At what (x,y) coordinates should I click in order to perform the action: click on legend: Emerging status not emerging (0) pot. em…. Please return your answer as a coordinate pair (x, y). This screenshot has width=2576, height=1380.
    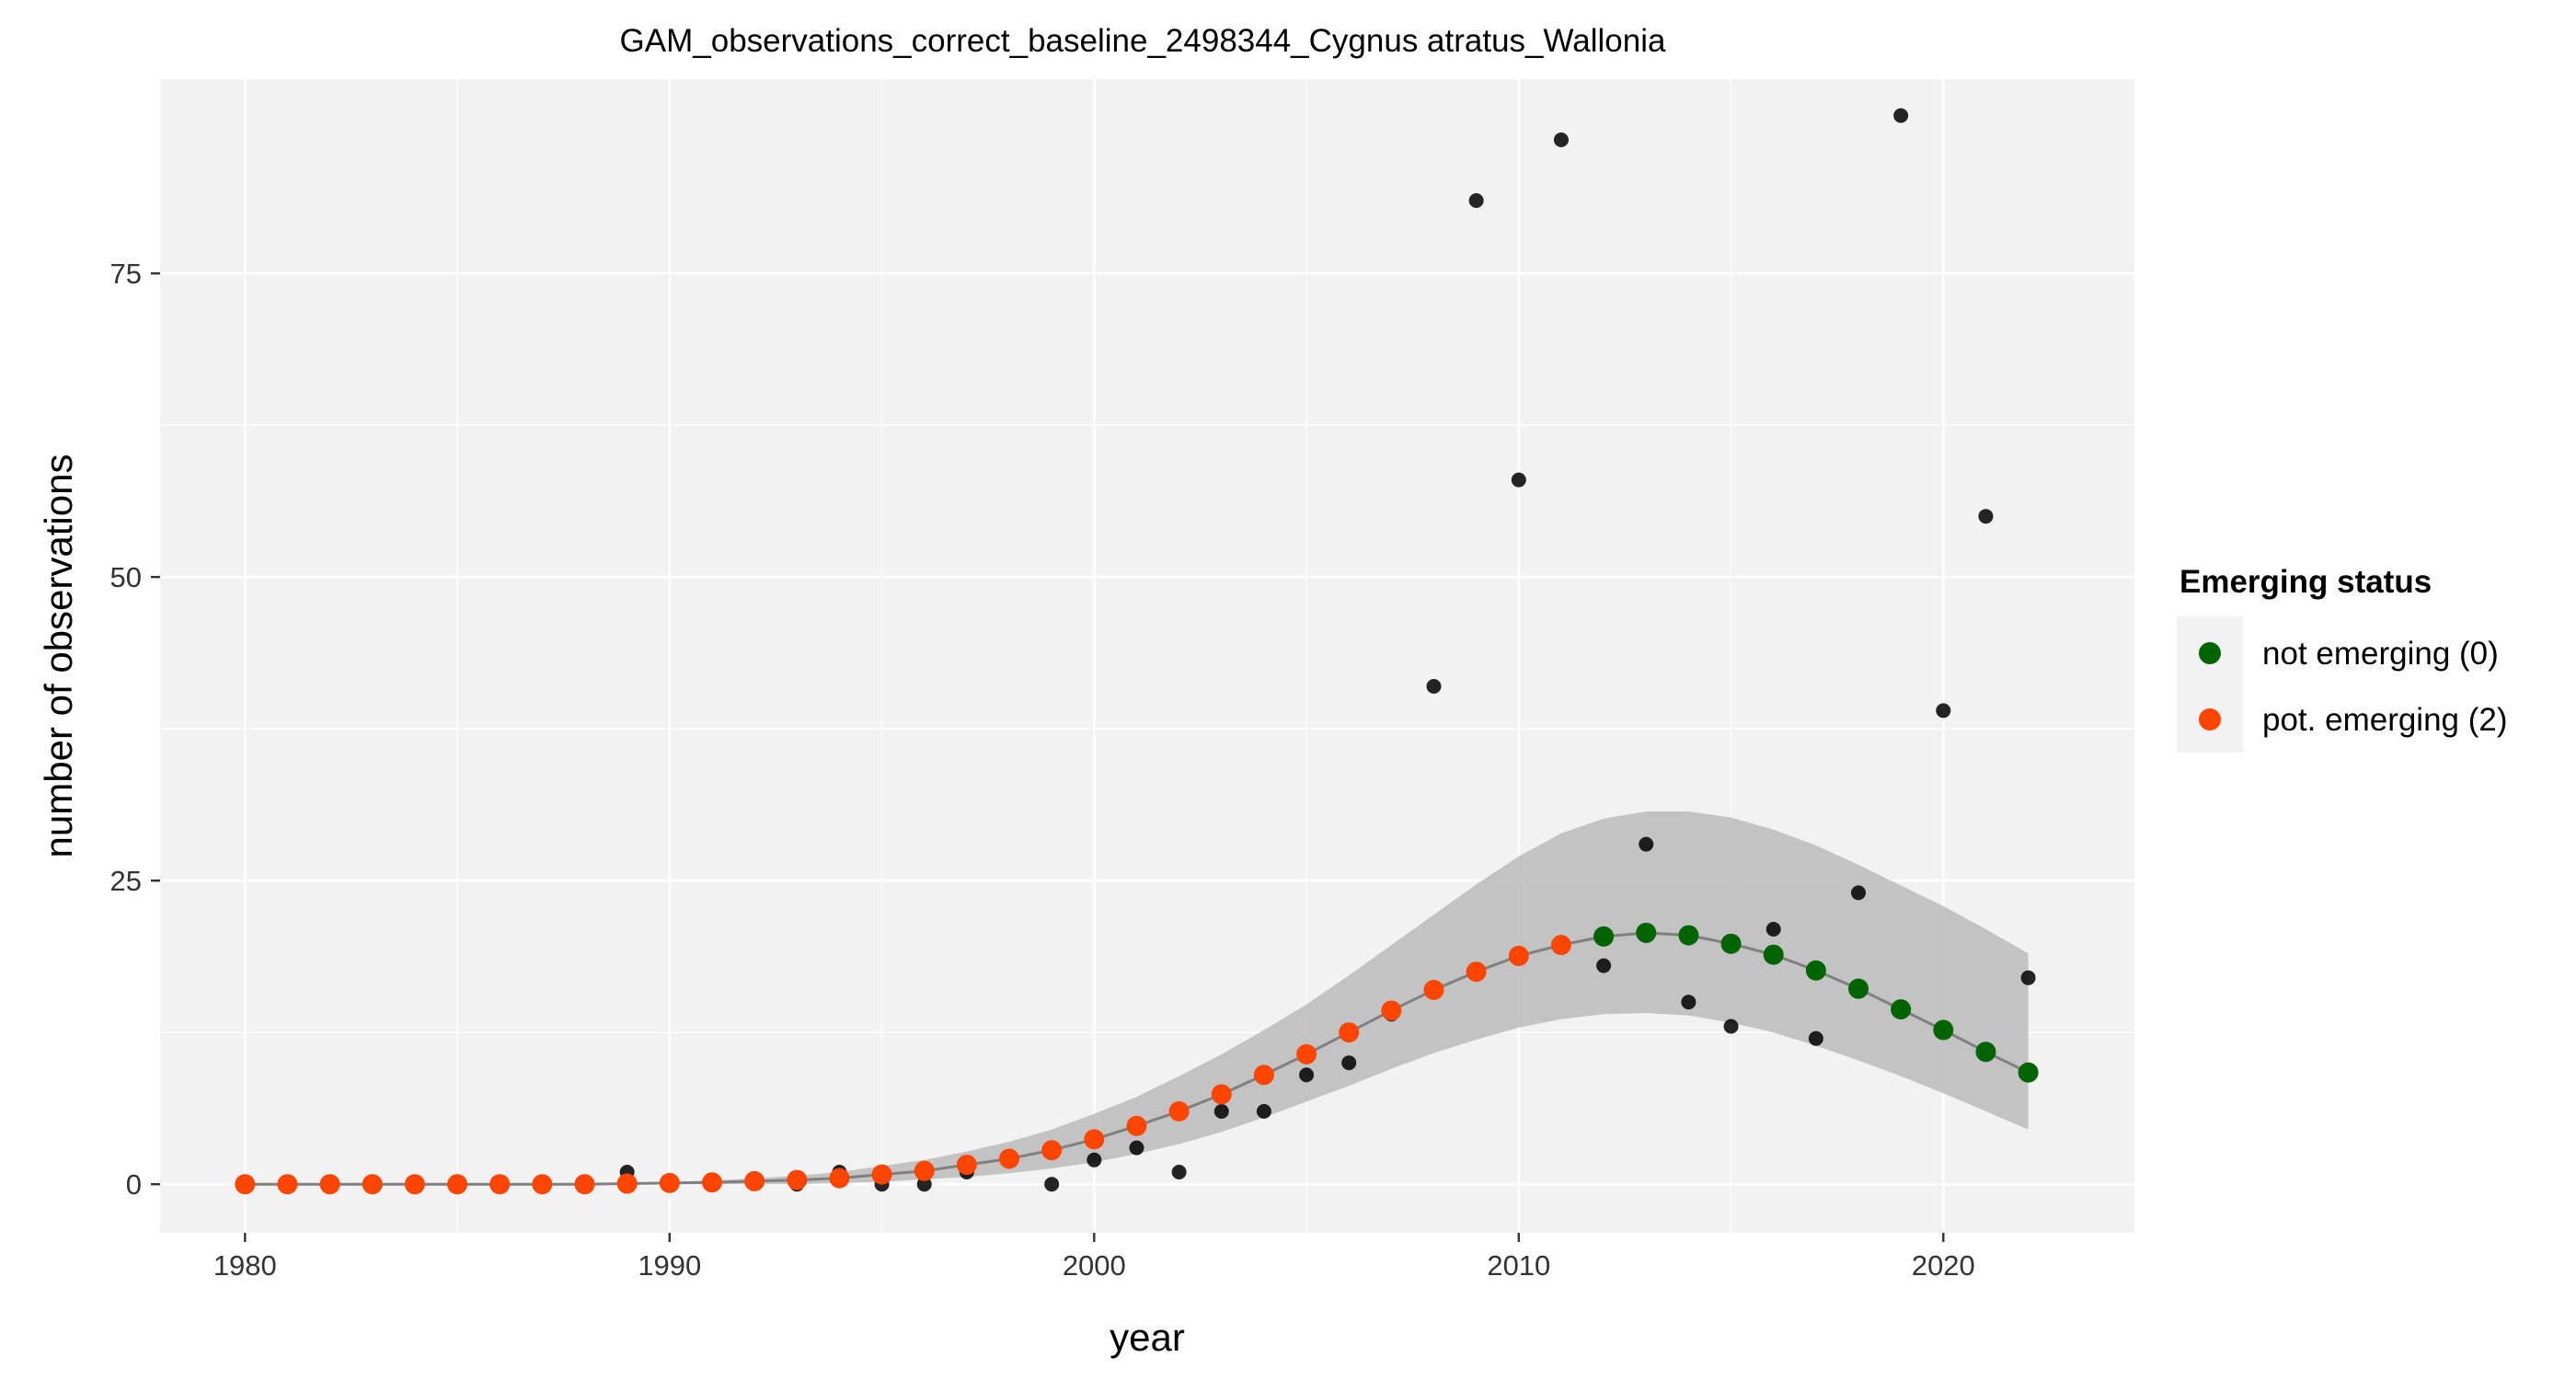
    Looking at the image, I should click on (2342, 658).